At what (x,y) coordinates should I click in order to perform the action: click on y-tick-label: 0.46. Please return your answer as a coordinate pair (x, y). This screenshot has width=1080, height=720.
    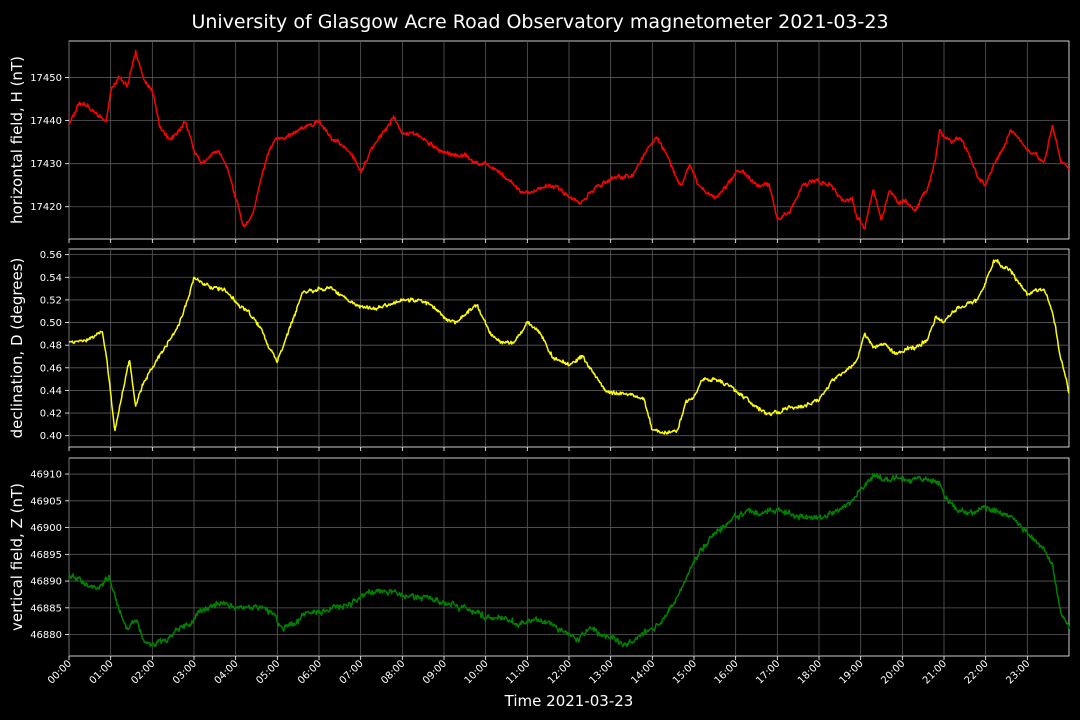
    Looking at the image, I should click on (51, 368).